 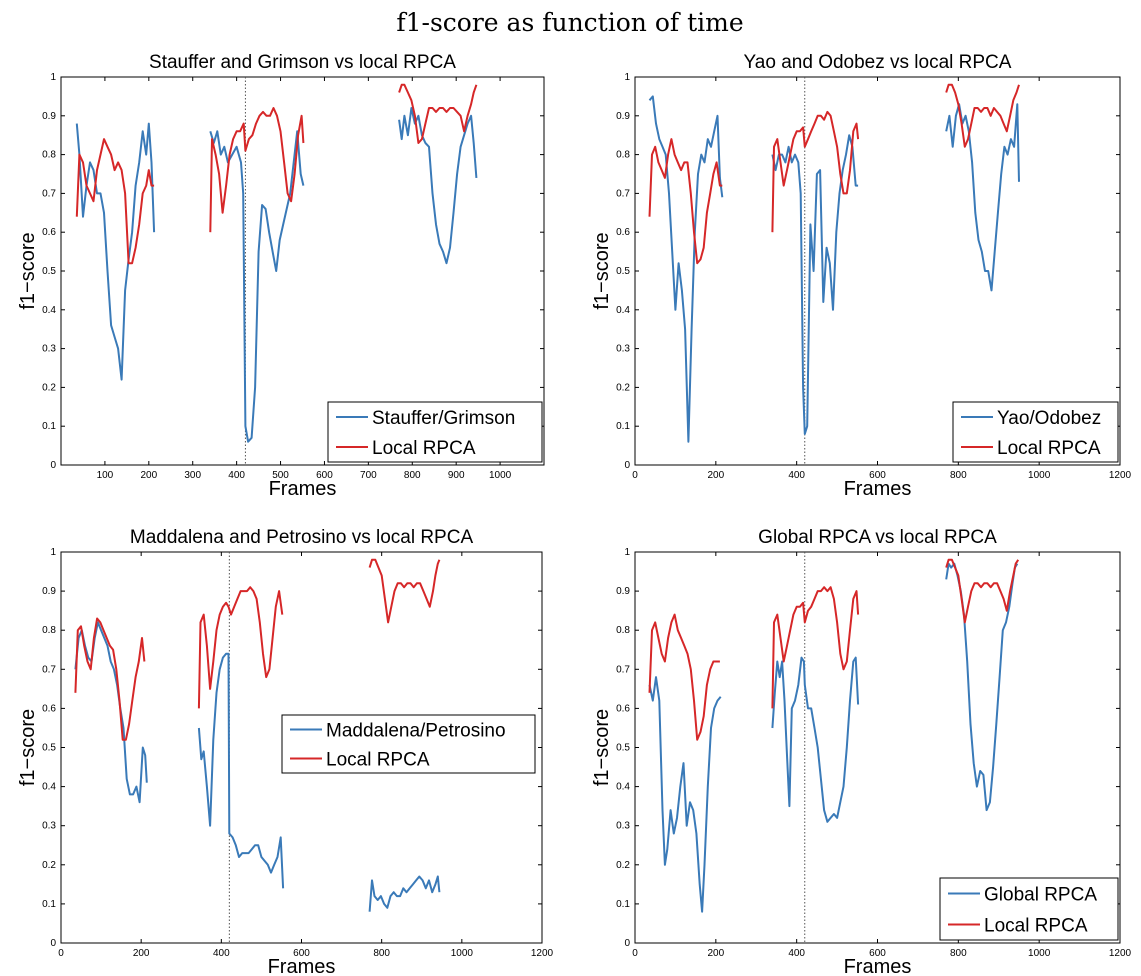 I want to click on panel-3-legend: Global RPCA Local RPCA, so click(x=1029, y=909).